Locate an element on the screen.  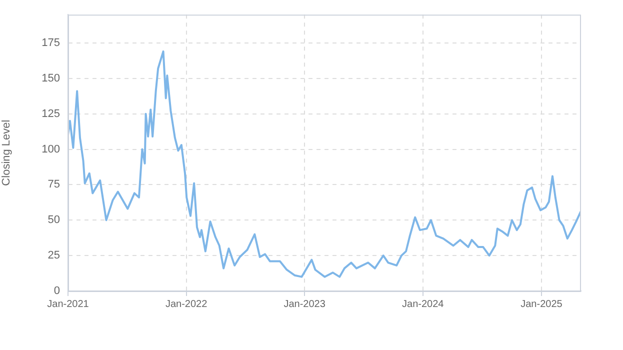
x-tick-label: Jan-2024 is located at coordinates (423, 304).